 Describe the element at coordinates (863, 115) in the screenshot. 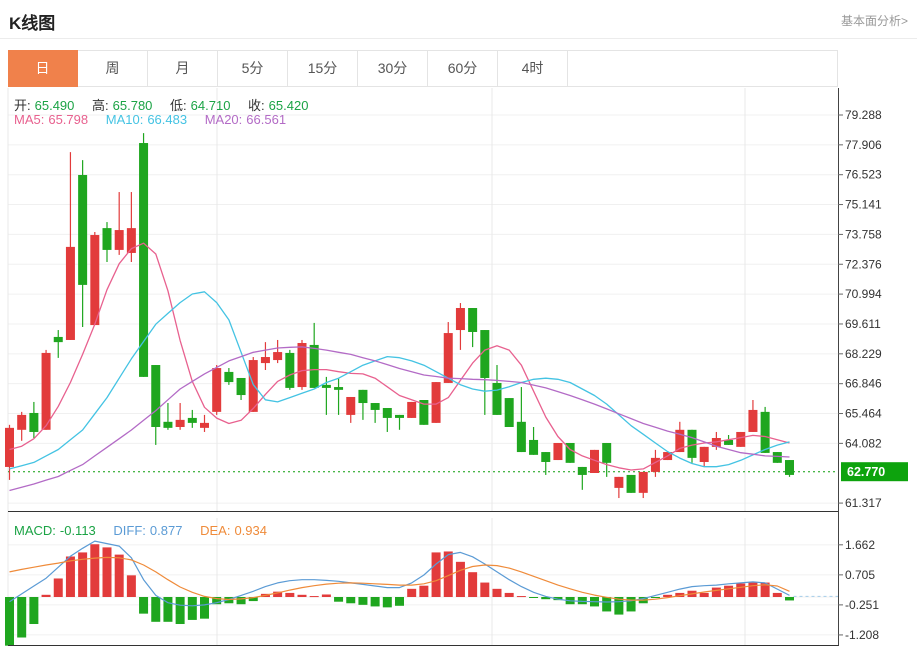

I see `svg-text: 79.288` at that location.